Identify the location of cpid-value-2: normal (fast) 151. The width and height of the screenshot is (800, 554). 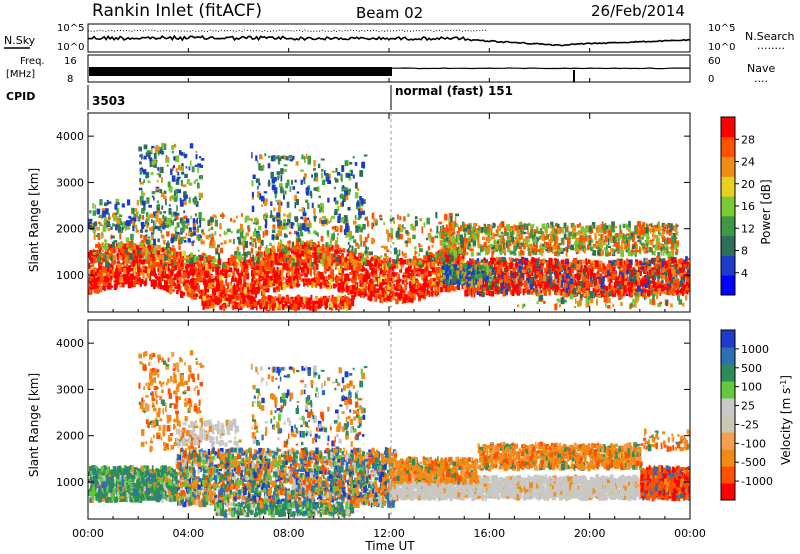
(454, 91).